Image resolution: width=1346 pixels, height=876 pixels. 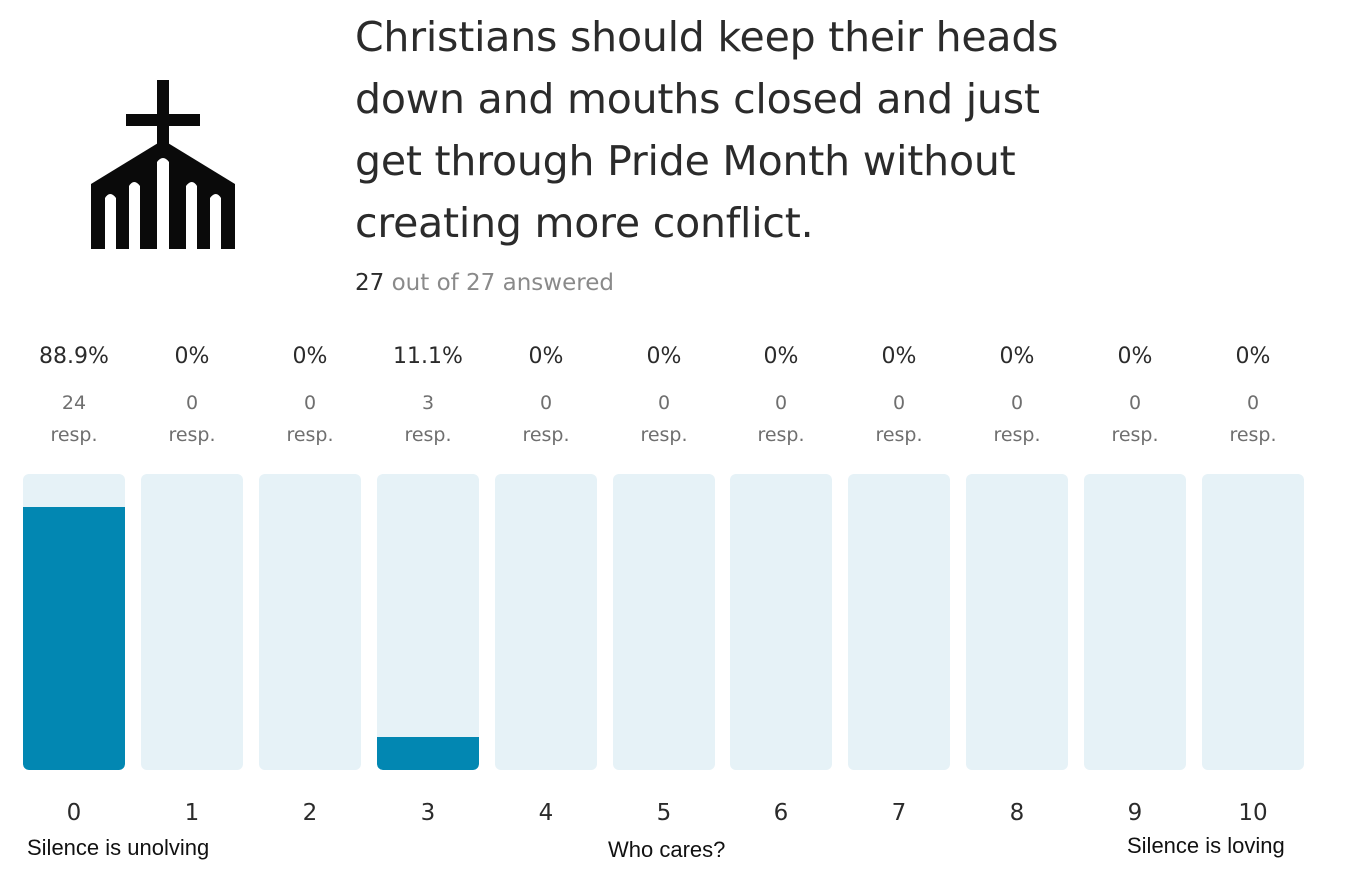 What do you see at coordinates (74, 813) in the screenshot?
I see `scale-tick-label: 0` at bounding box center [74, 813].